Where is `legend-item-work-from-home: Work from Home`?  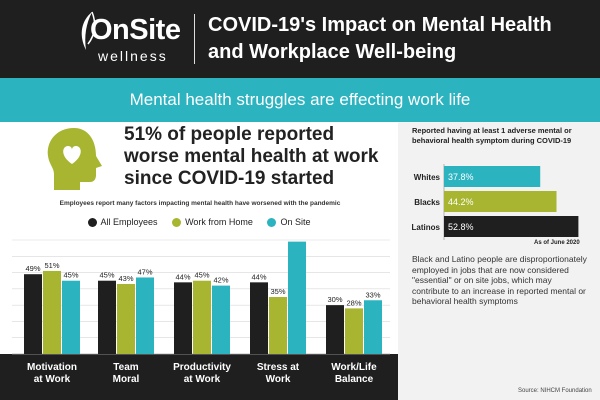 legend-item-work-from-home: Work from Home is located at coordinates (212, 222).